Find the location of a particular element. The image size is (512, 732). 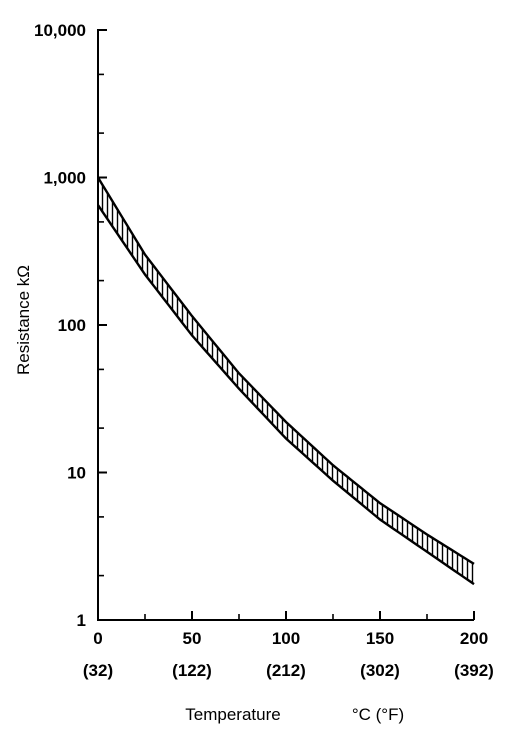

x-tick-label-3: 150 is located at coordinates (380, 638).